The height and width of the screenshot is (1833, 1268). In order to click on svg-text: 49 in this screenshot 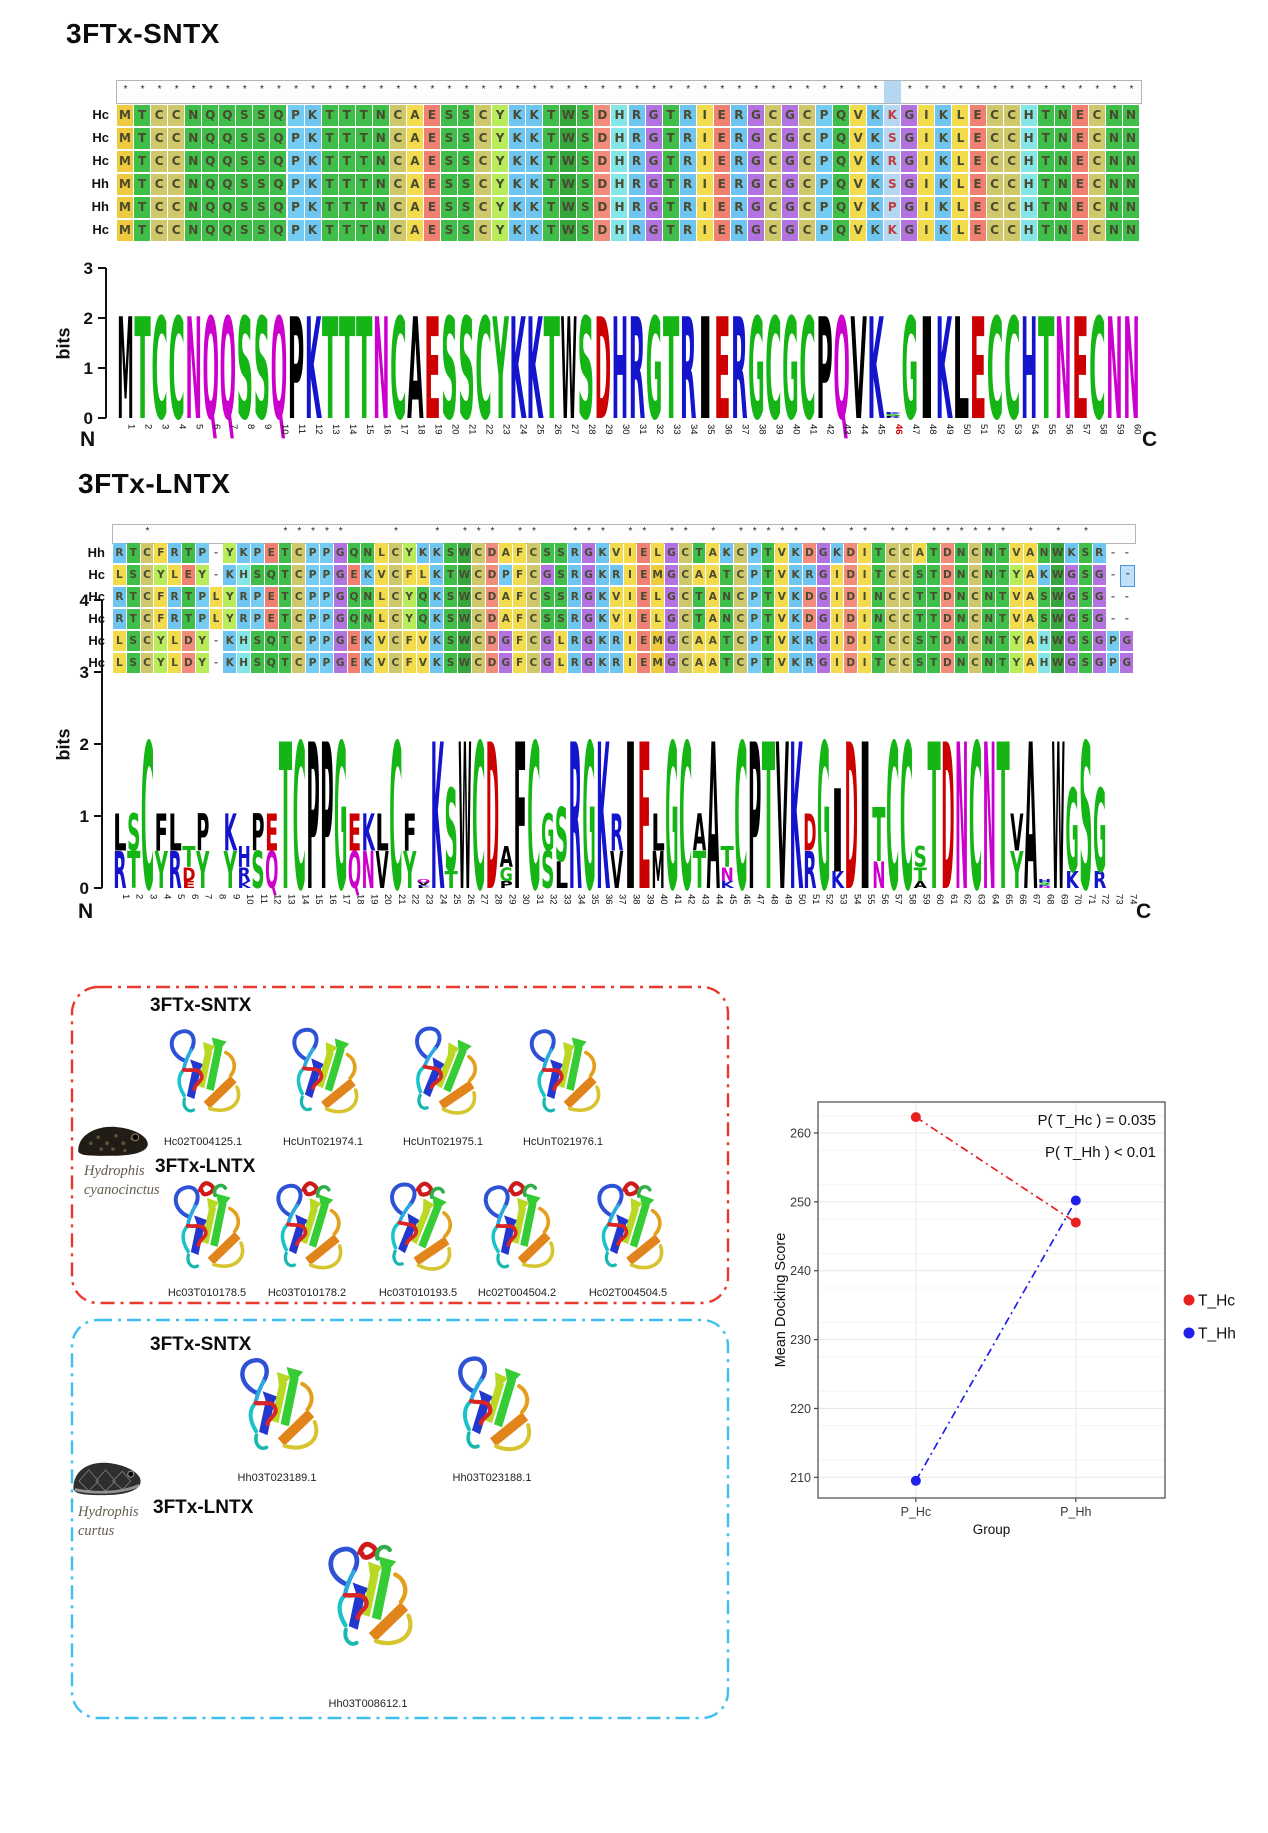, I will do `click(949, 429)`.